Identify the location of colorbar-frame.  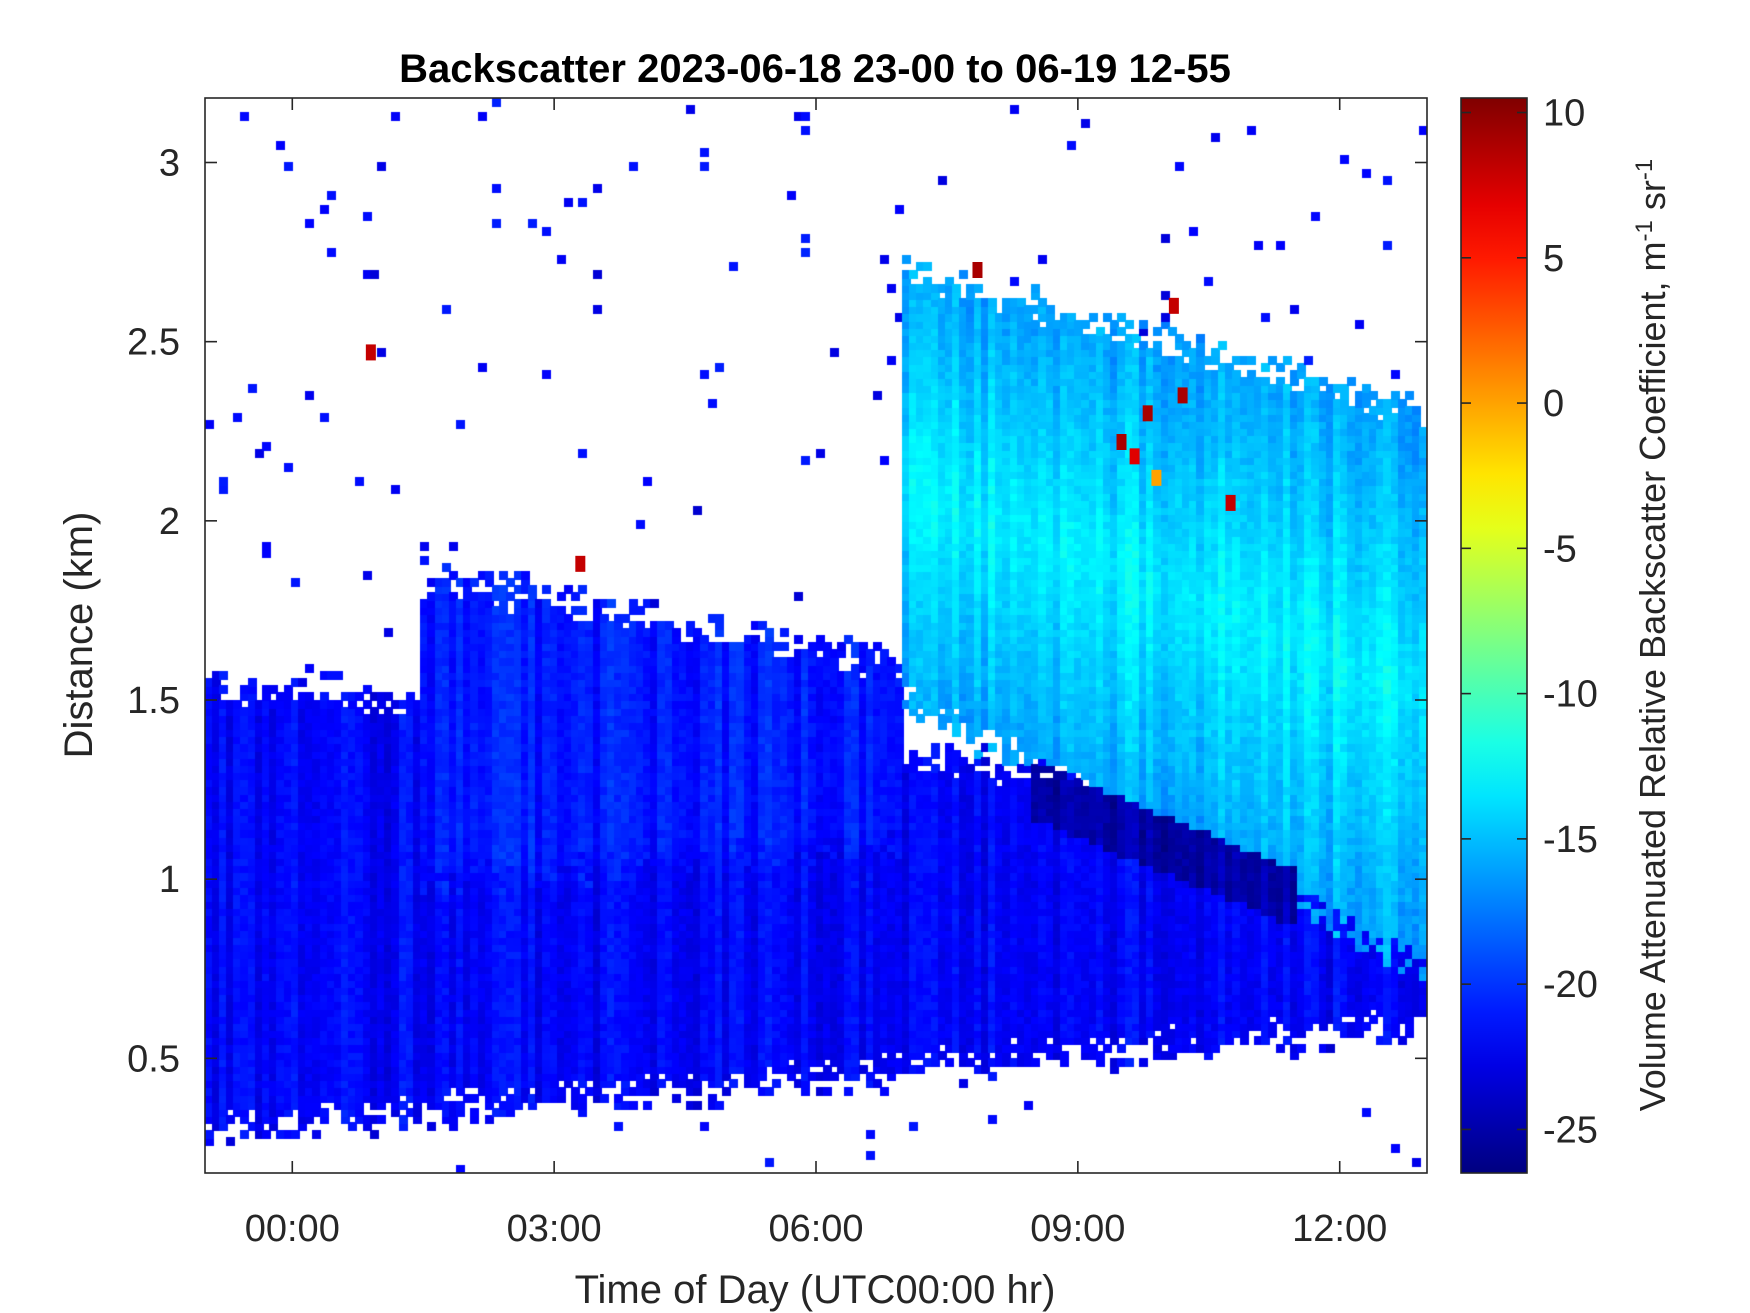
(1494, 635).